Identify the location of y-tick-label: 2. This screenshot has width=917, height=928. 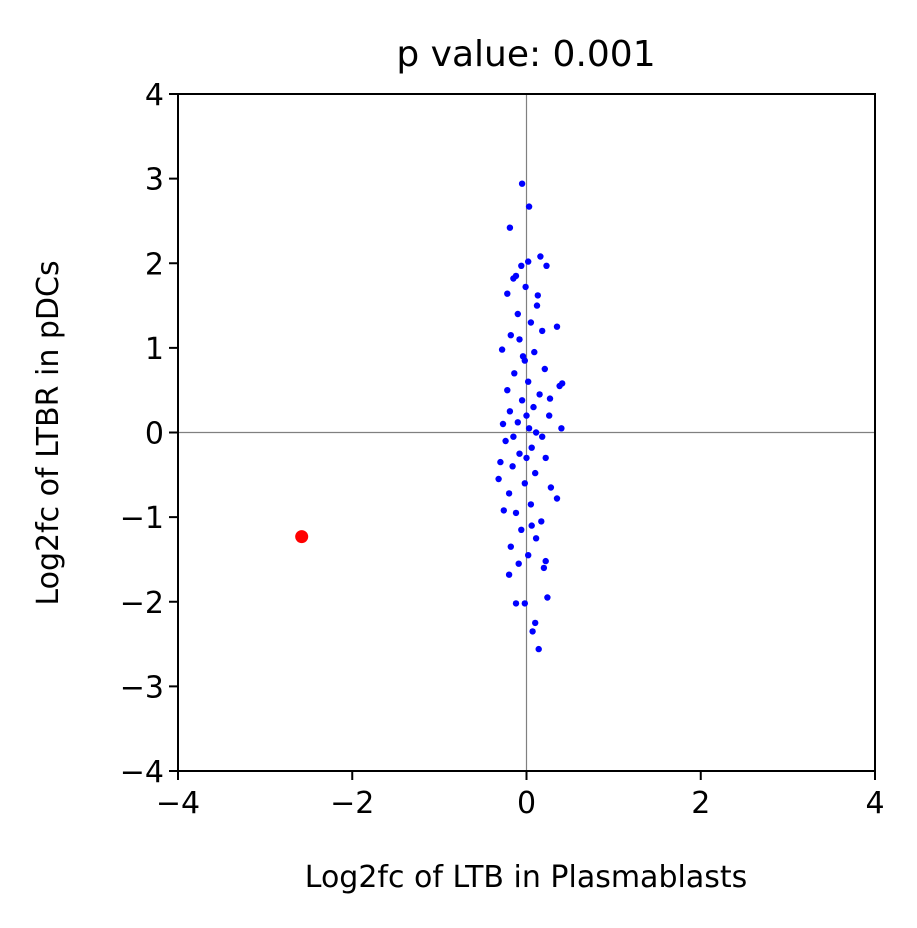
(154, 264).